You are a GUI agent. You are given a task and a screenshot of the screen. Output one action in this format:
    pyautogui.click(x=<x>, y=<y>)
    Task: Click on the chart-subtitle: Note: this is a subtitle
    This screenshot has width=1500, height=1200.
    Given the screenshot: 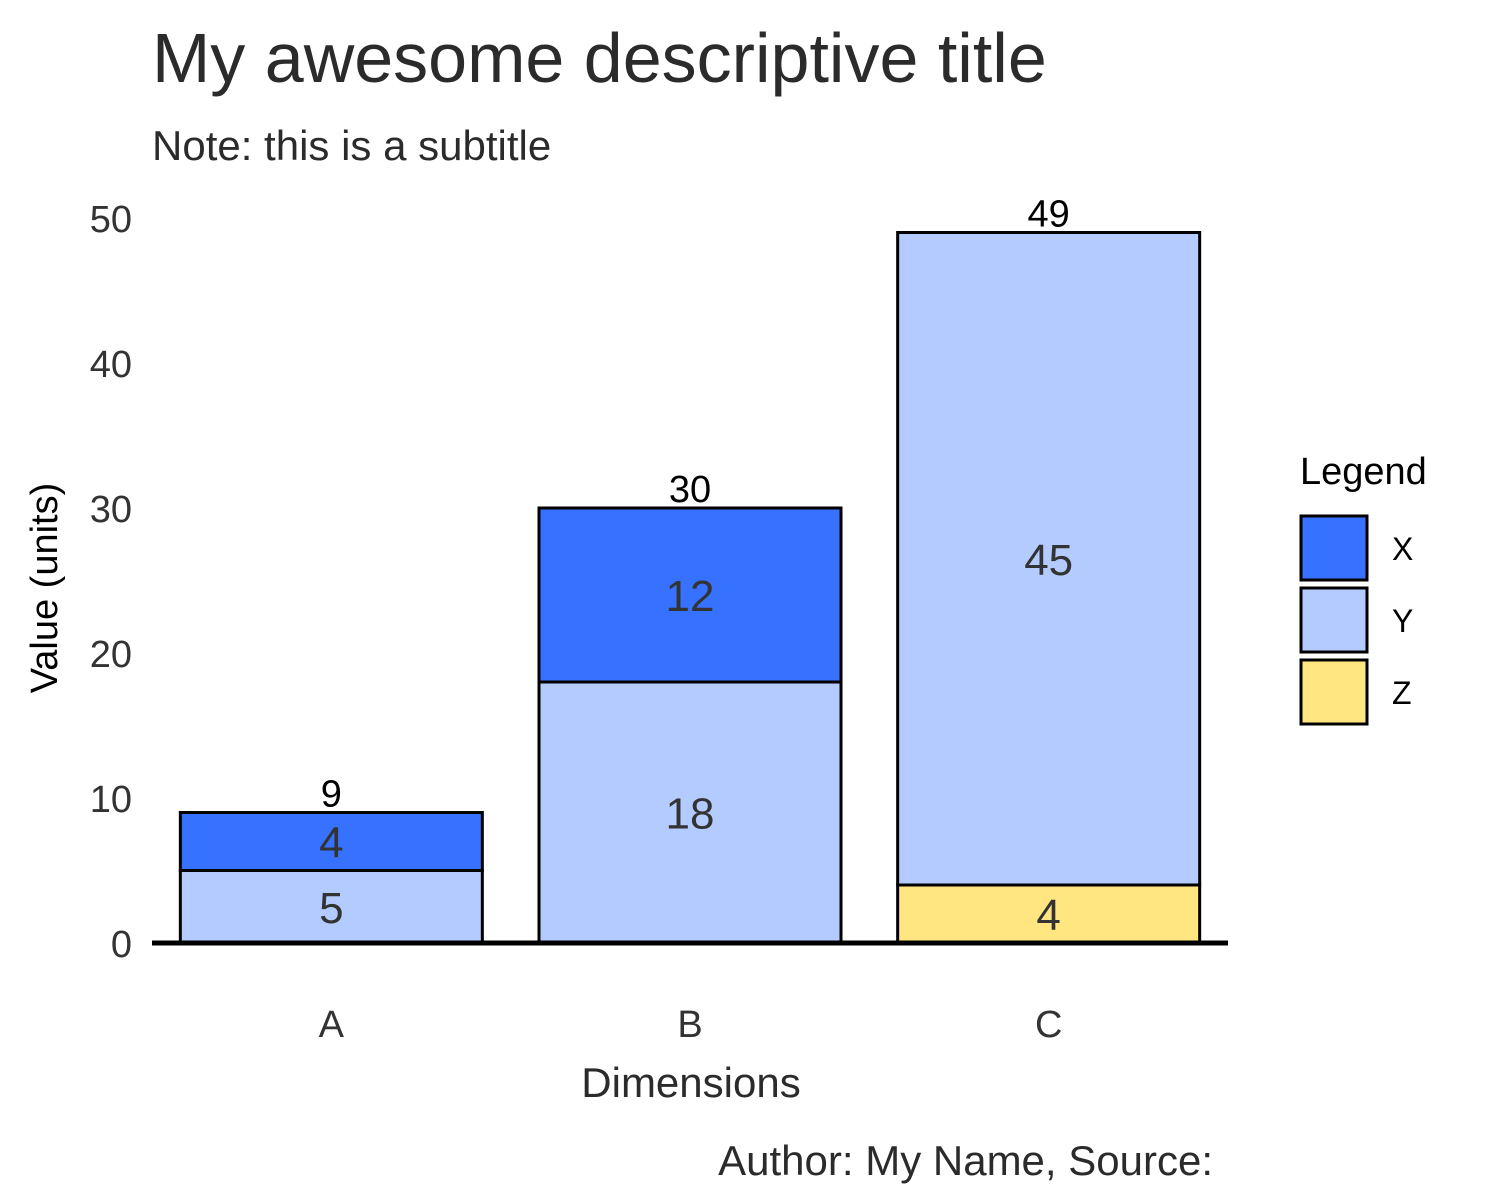 What is the action you would take?
    pyautogui.click(x=351, y=145)
    